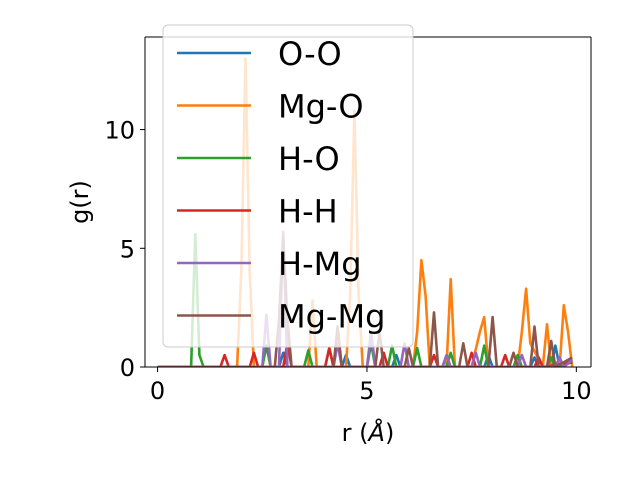  I want to click on y-tick-label: 0, so click(127, 368).